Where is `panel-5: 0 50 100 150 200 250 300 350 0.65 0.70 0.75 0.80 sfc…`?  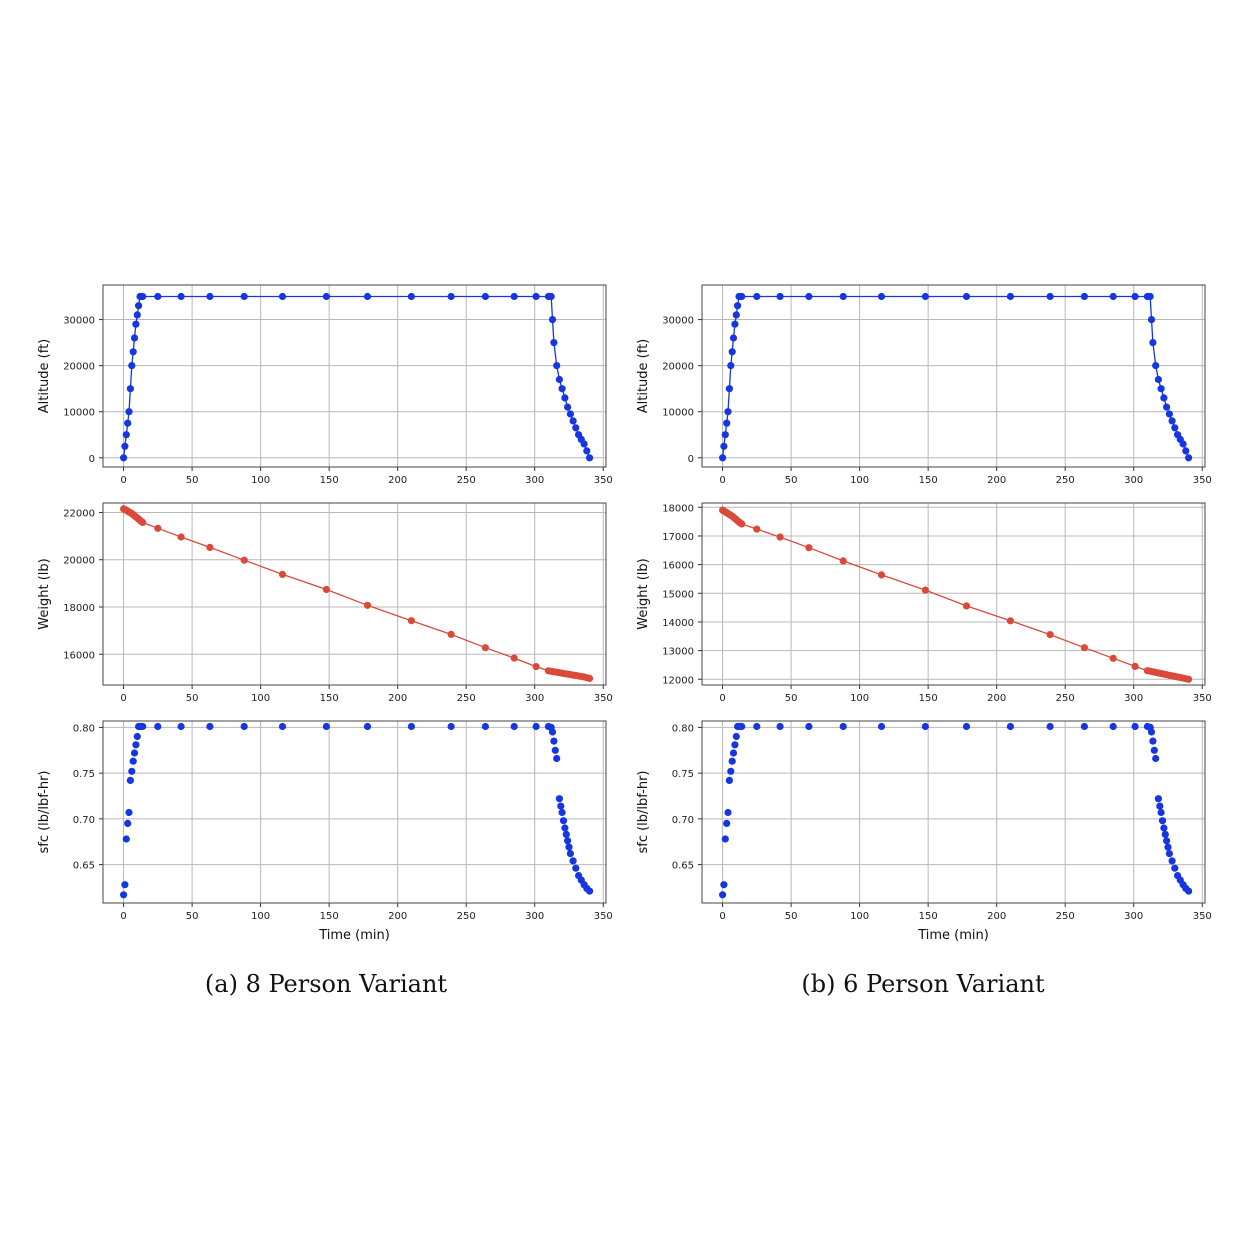 panel-5: 0 50 100 150 200 250 300 350 0.65 0.70 0.75 0.80 sfc… is located at coordinates (924, 831).